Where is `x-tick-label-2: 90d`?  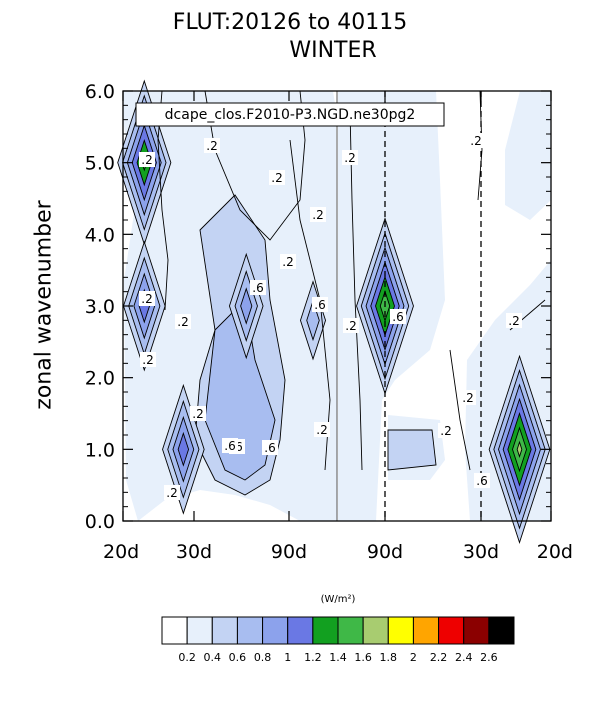 x-tick-label-2: 90d is located at coordinates (289, 552).